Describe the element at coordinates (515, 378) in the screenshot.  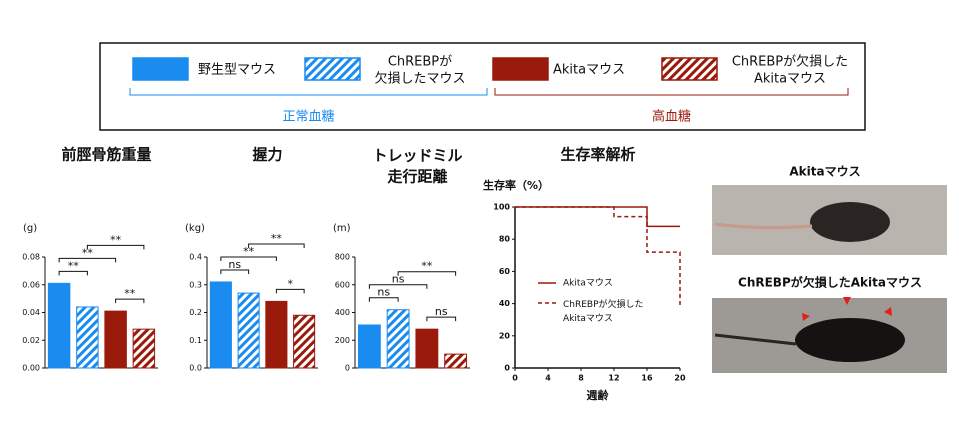
I see `x-tick-label: 0` at that location.